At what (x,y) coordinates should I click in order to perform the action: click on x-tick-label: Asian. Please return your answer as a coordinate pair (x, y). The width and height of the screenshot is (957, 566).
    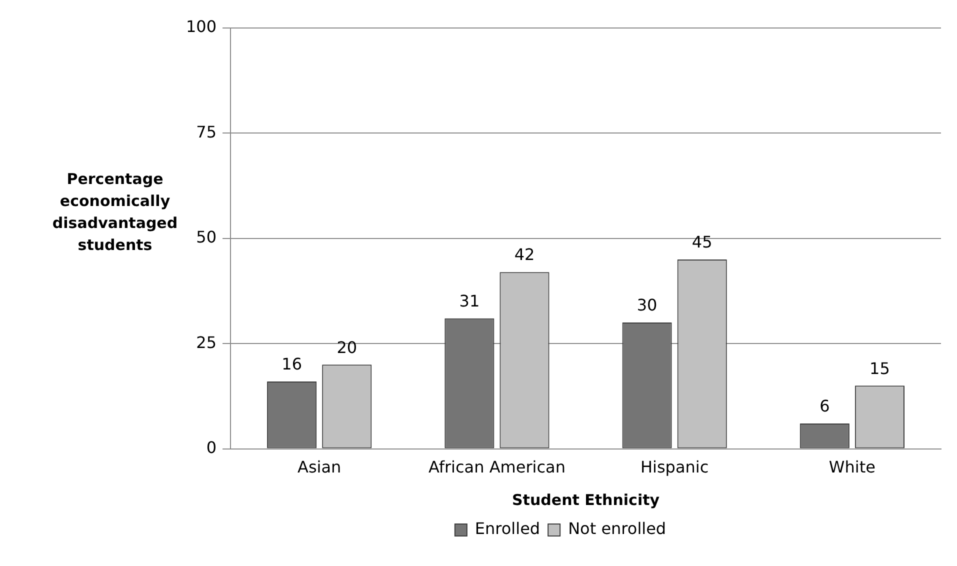
    Looking at the image, I should click on (320, 467).